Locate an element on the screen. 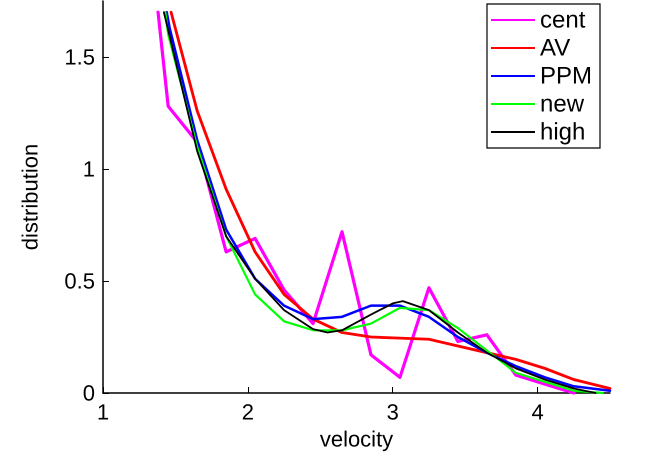 Image resolution: width=662 pixels, height=458 pixels. legend-label: high is located at coordinates (563, 132).